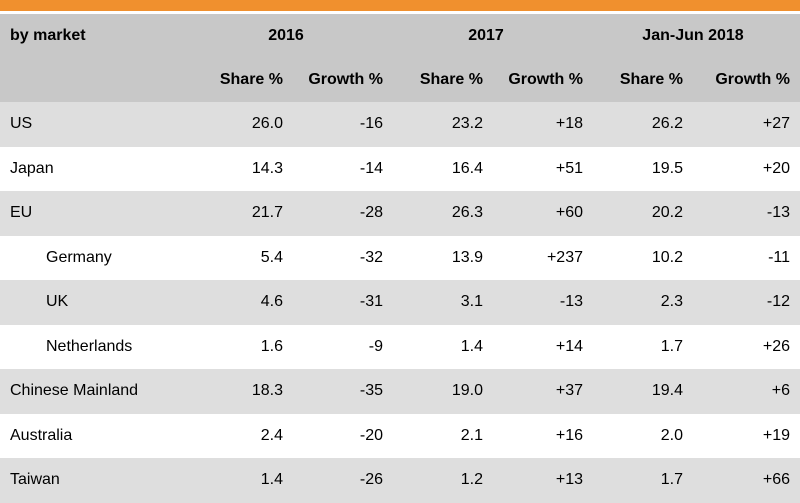  What do you see at coordinates (667, 257) in the screenshot?
I see `share-2018-cell: 10.2` at bounding box center [667, 257].